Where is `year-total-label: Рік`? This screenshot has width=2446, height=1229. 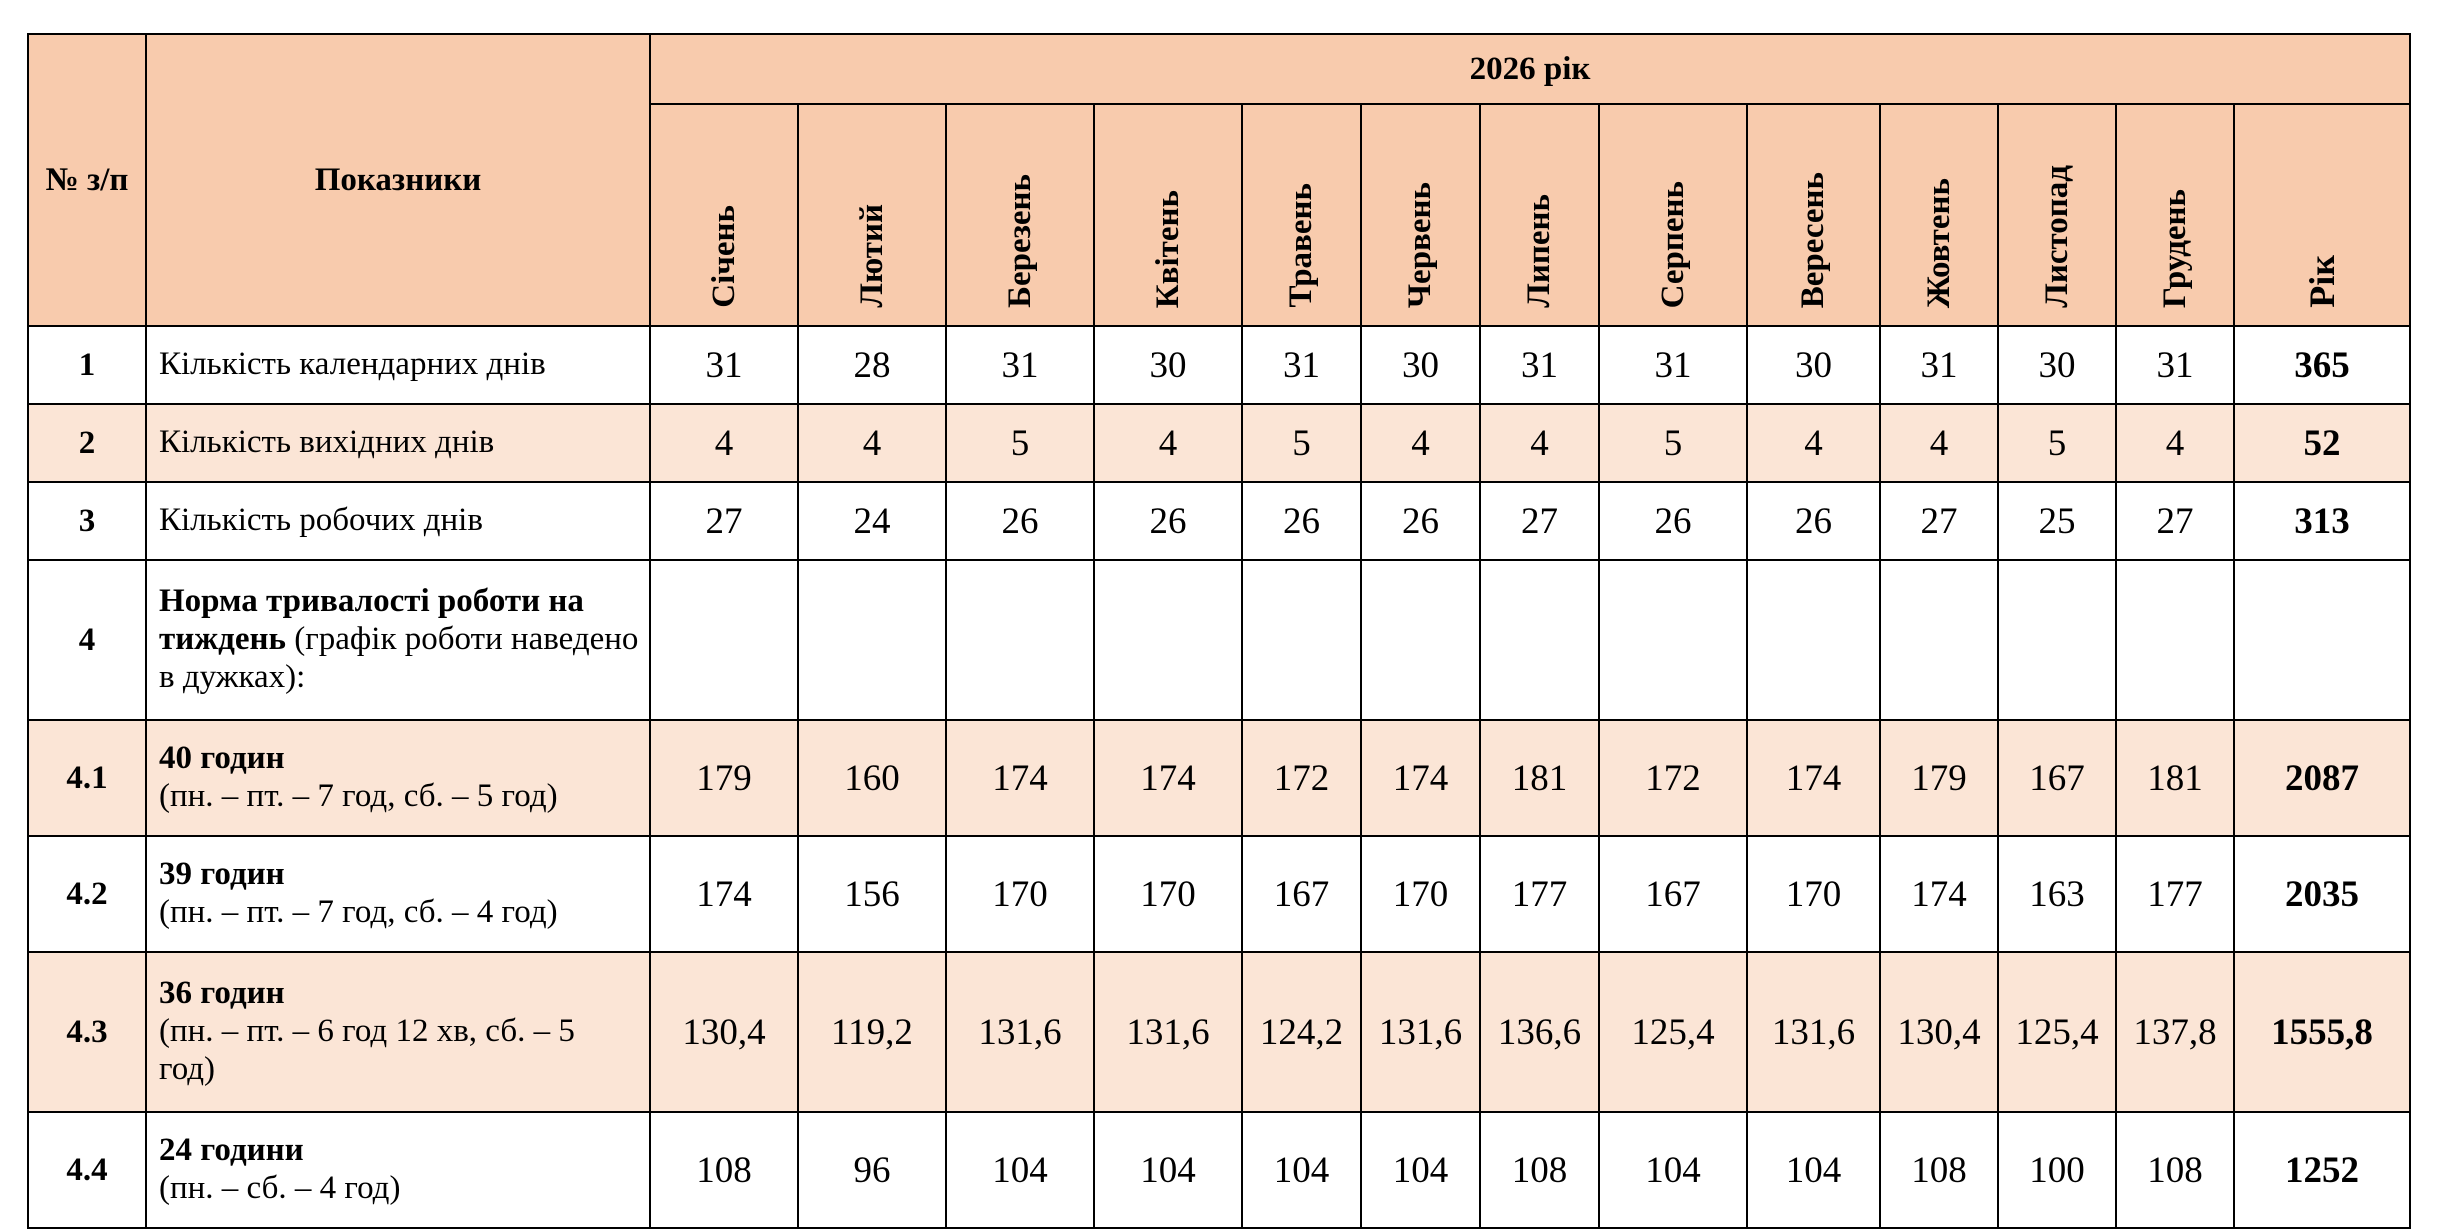
year-total-label: Рік is located at coordinates (2322, 281).